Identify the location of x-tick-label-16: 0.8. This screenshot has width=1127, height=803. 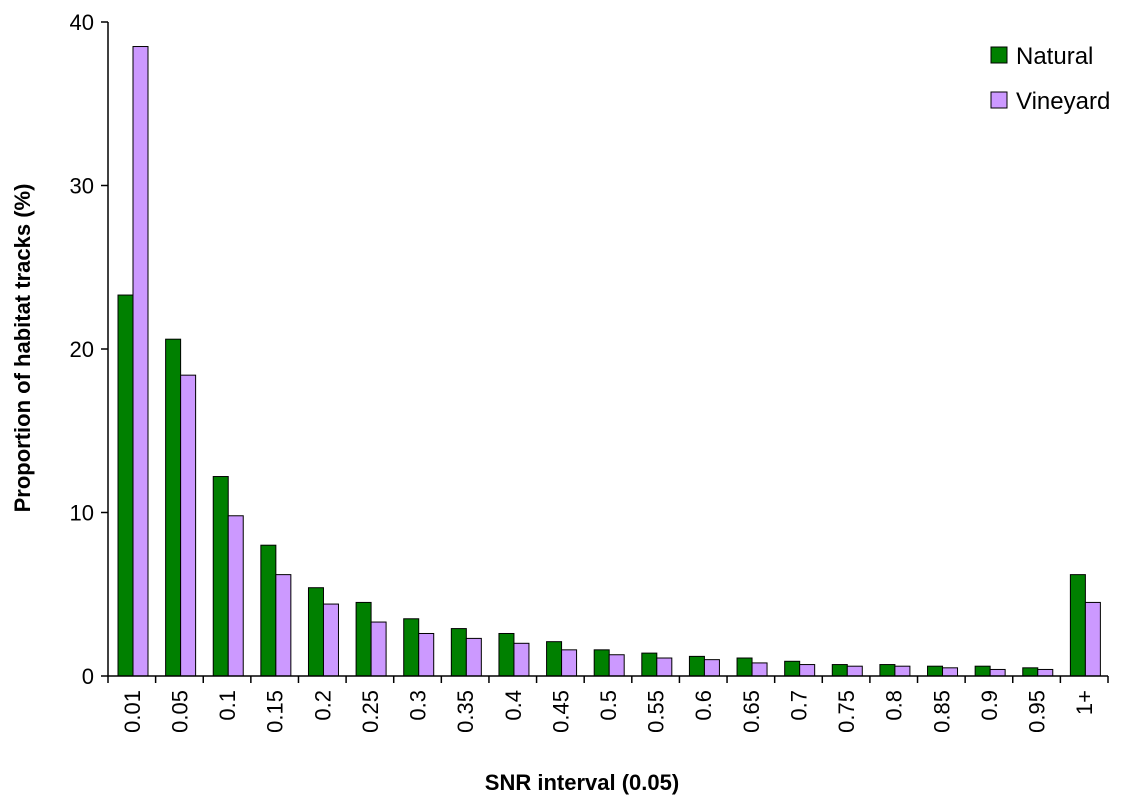
(894, 705).